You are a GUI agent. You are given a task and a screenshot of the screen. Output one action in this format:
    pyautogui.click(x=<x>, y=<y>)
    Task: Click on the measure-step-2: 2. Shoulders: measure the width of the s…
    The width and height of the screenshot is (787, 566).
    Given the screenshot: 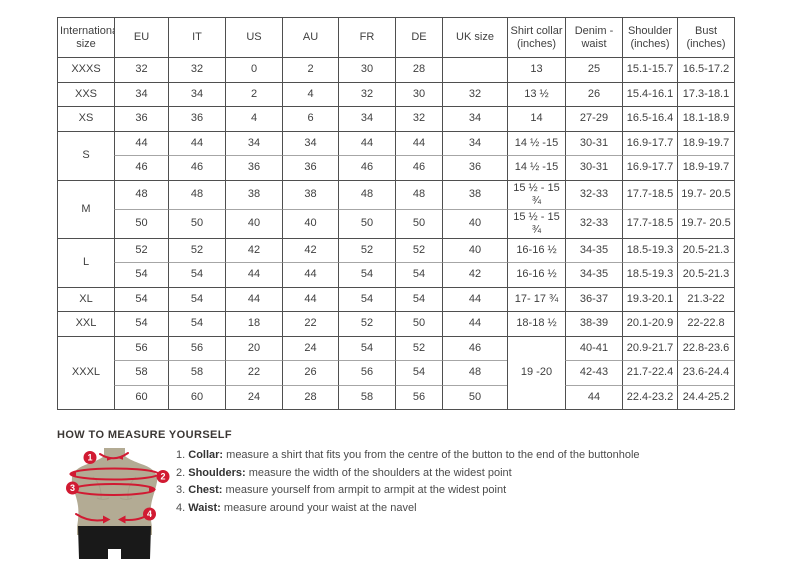 What is the action you would take?
    pyautogui.click(x=456, y=472)
    